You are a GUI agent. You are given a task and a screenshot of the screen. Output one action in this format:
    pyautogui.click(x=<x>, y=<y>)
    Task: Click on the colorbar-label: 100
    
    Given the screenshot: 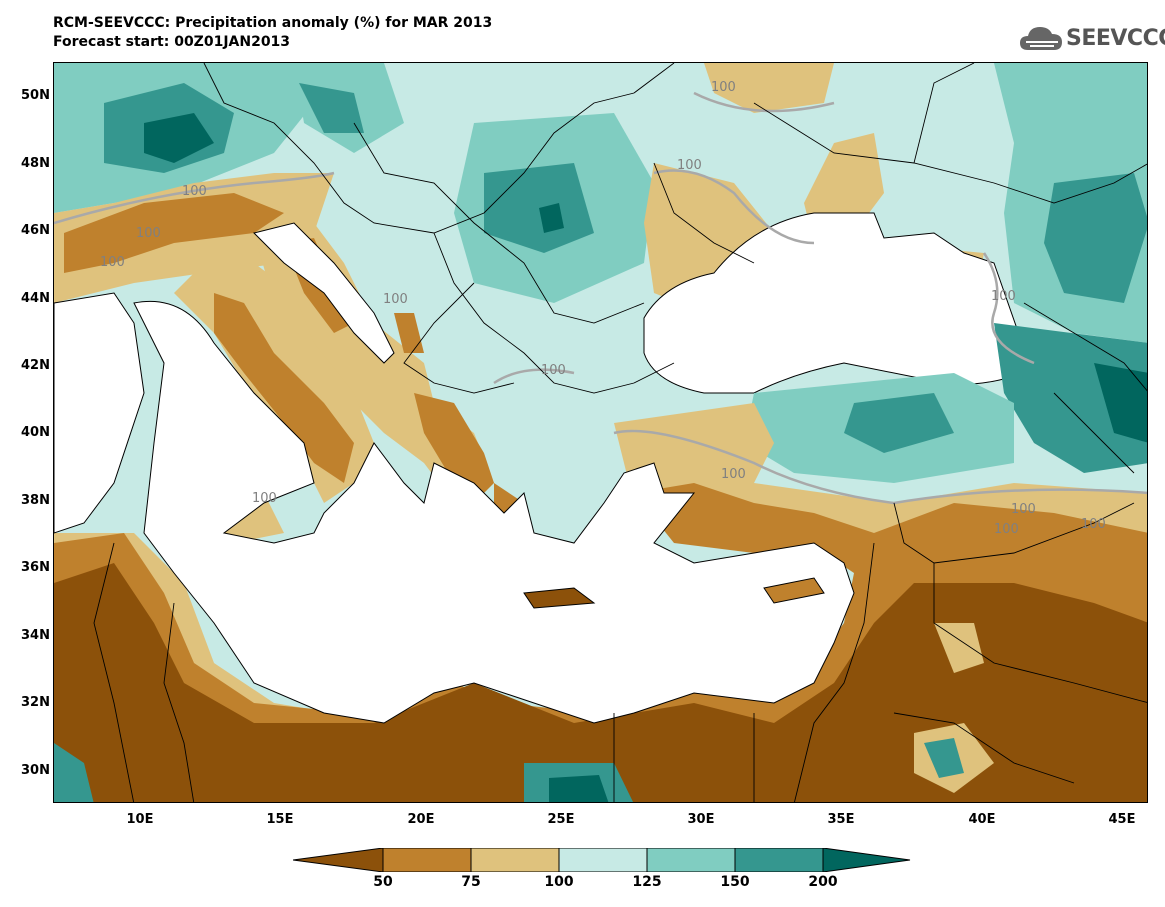 What is the action you would take?
    pyautogui.click(x=559, y=882)
    